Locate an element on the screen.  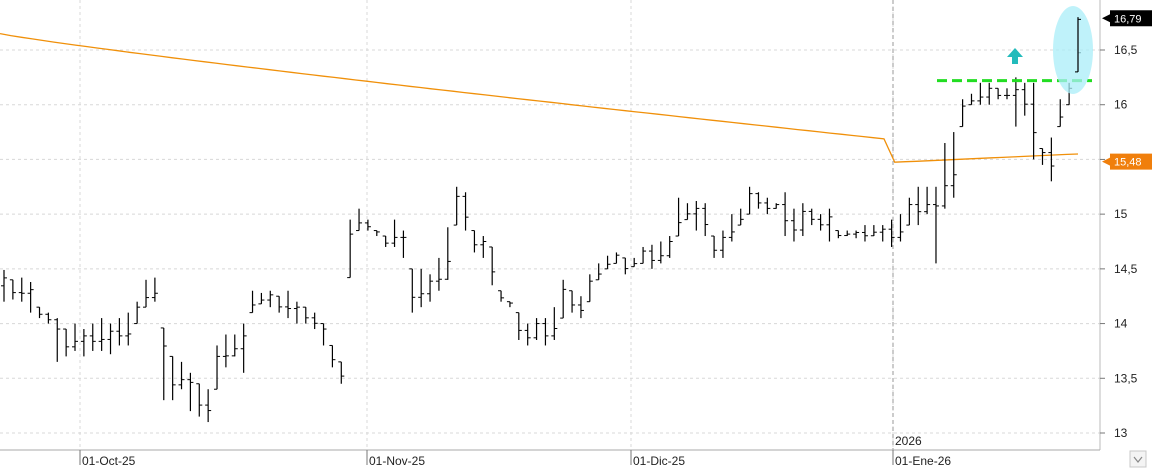
y-tick-label: 16,5 is located at coordinates (1126, 50).